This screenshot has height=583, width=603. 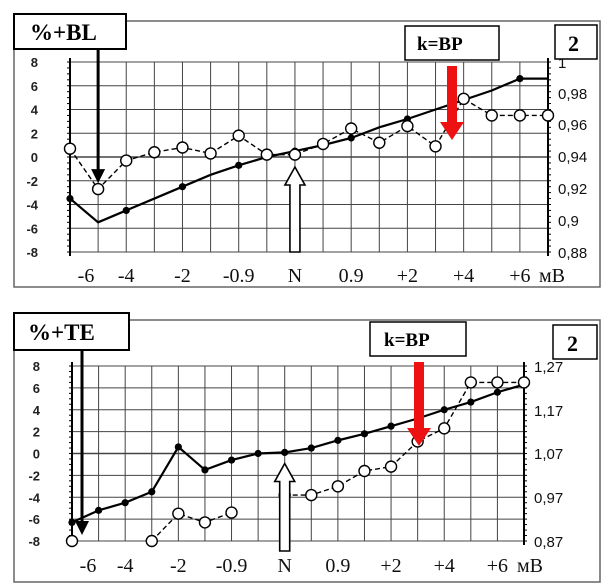 What do you see at coordinates (568, 221) in the screenshot?
I see `right-tick-label: 0,9` at bounding box center [568, 221].